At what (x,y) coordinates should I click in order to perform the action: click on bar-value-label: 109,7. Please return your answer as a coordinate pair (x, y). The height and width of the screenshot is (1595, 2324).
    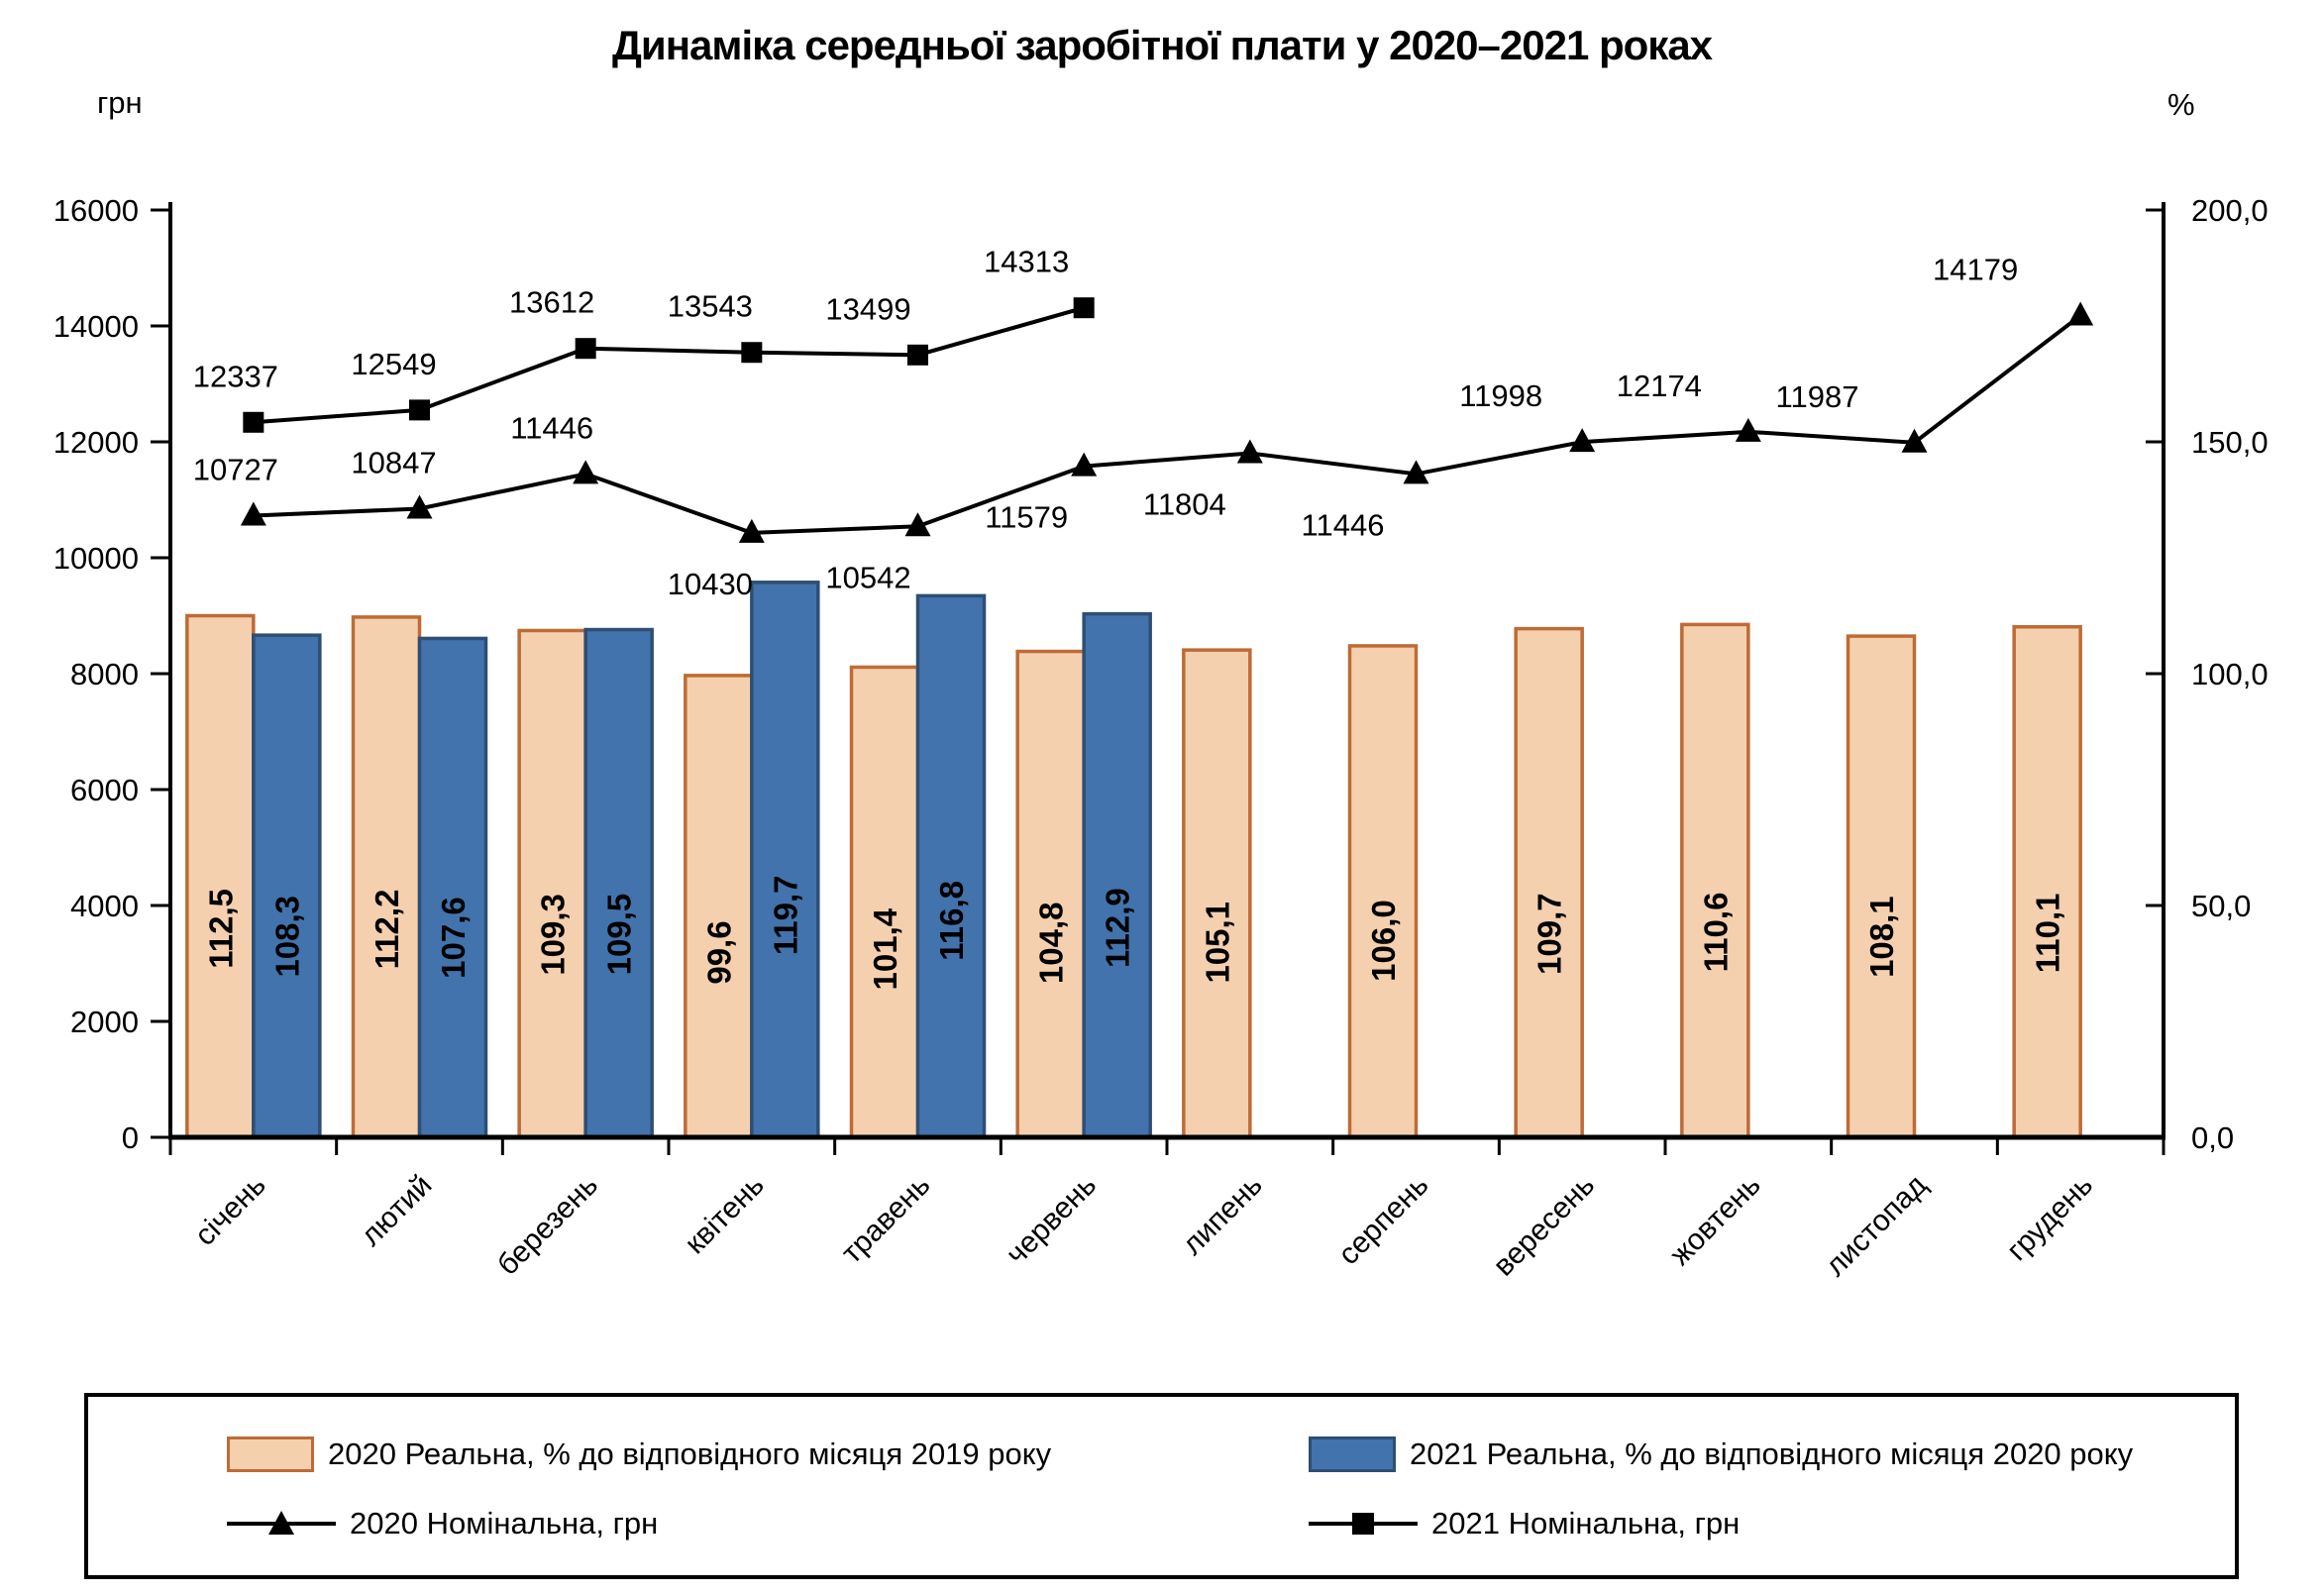
    Looking at the image, I should click on (1550, 934).